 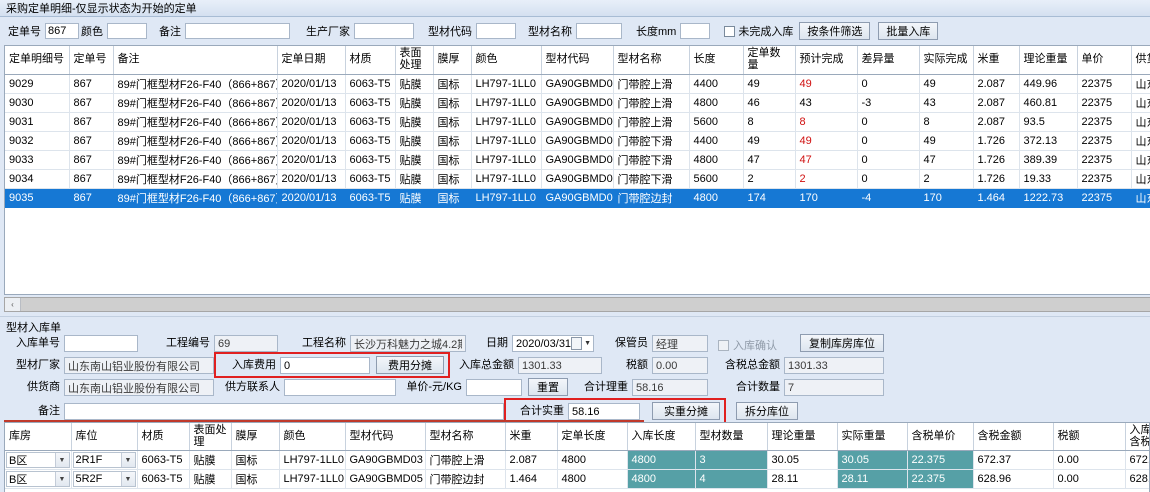 I want to click on th2-net-amount: 入库金额(不含税), so click(x=1137, y=437).